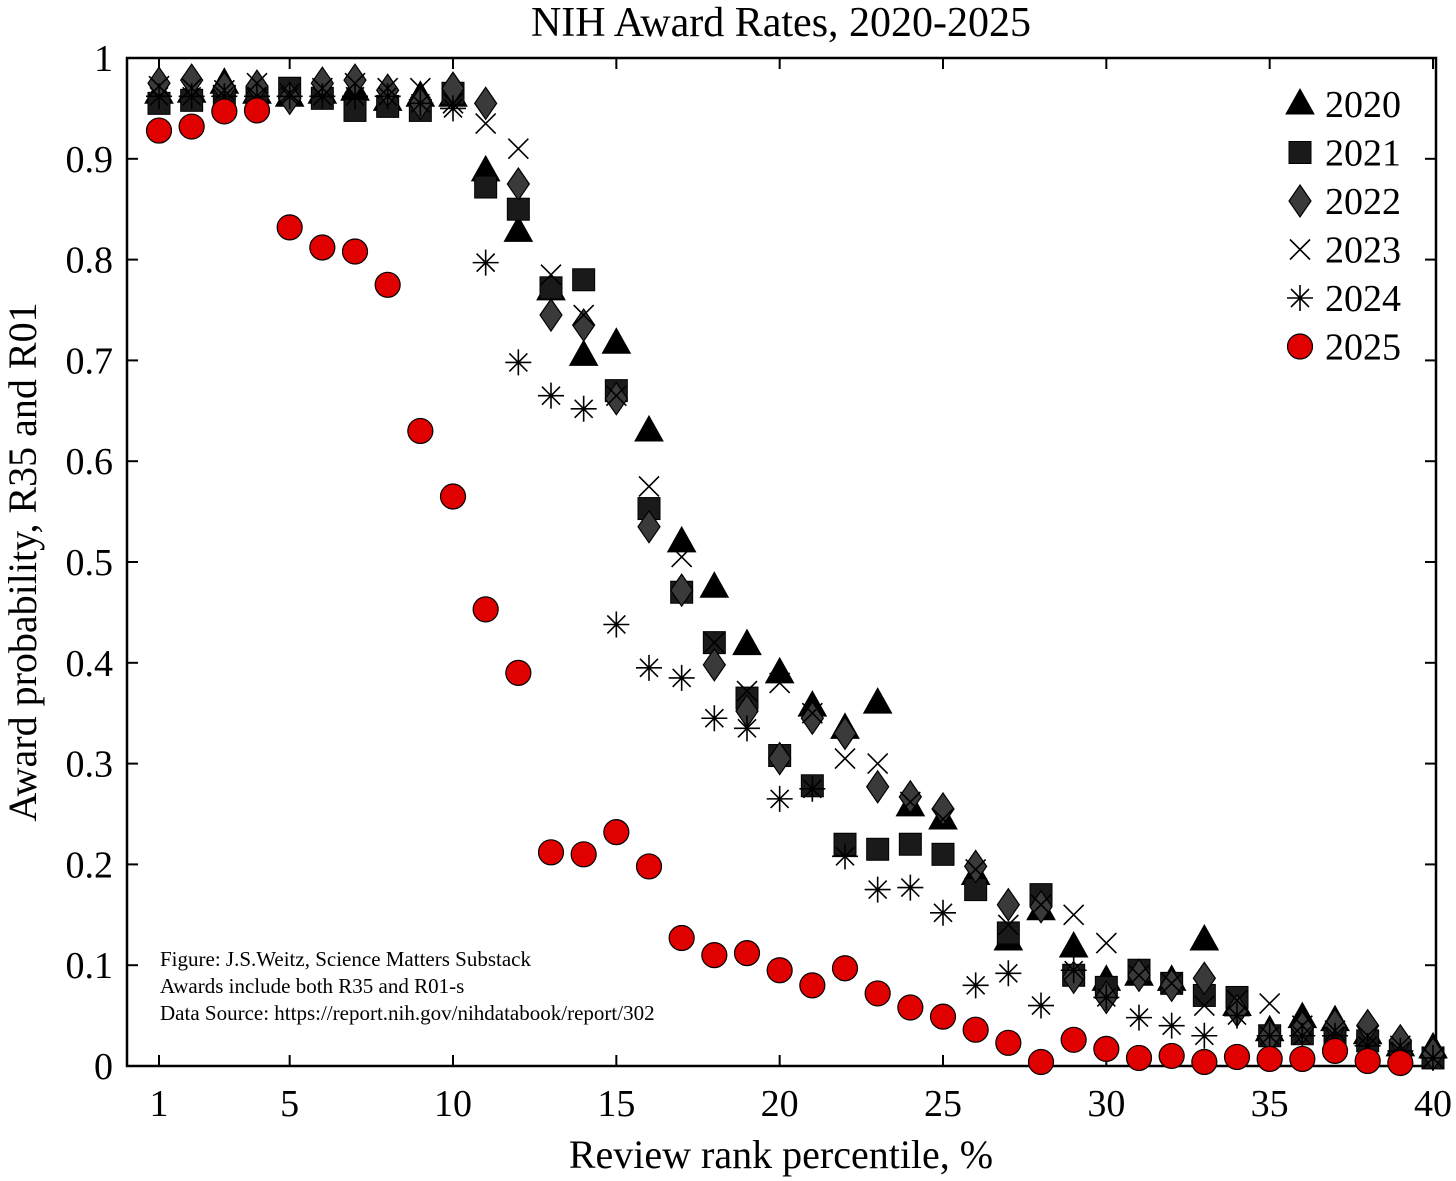 This screenshot has width=1456, height=1181. Describe the element at coordinates (90, 865) in the screenshot. I see `y-tick-label: 0.2` at that location.